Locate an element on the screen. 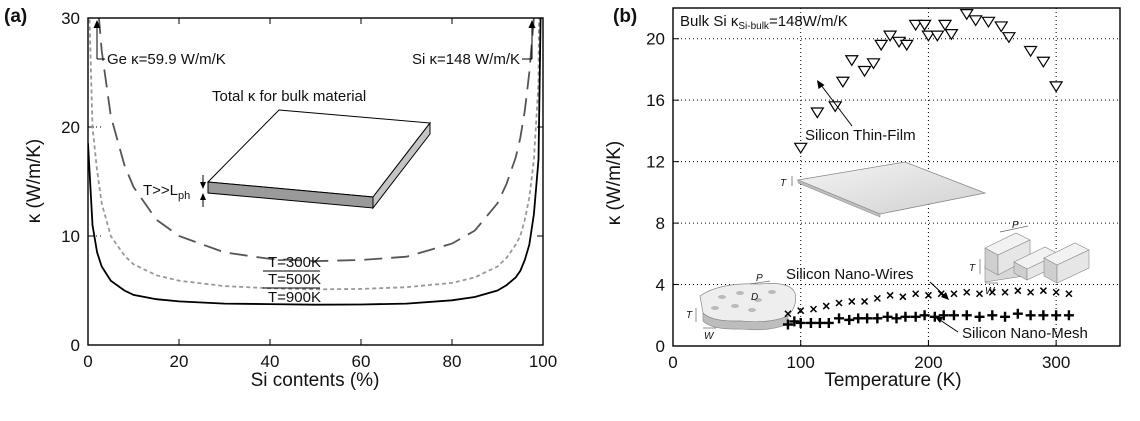 Image resolution: width=1140 pixels, height=421 pixels. b-y-tick-label: 12 is located at coordinates (655, 162).